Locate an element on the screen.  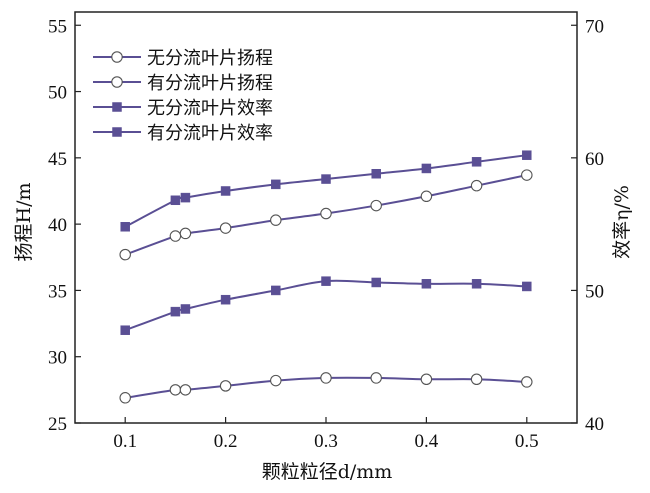
y-left-tick-label-5: 50 is located at coordinates (57, 93).